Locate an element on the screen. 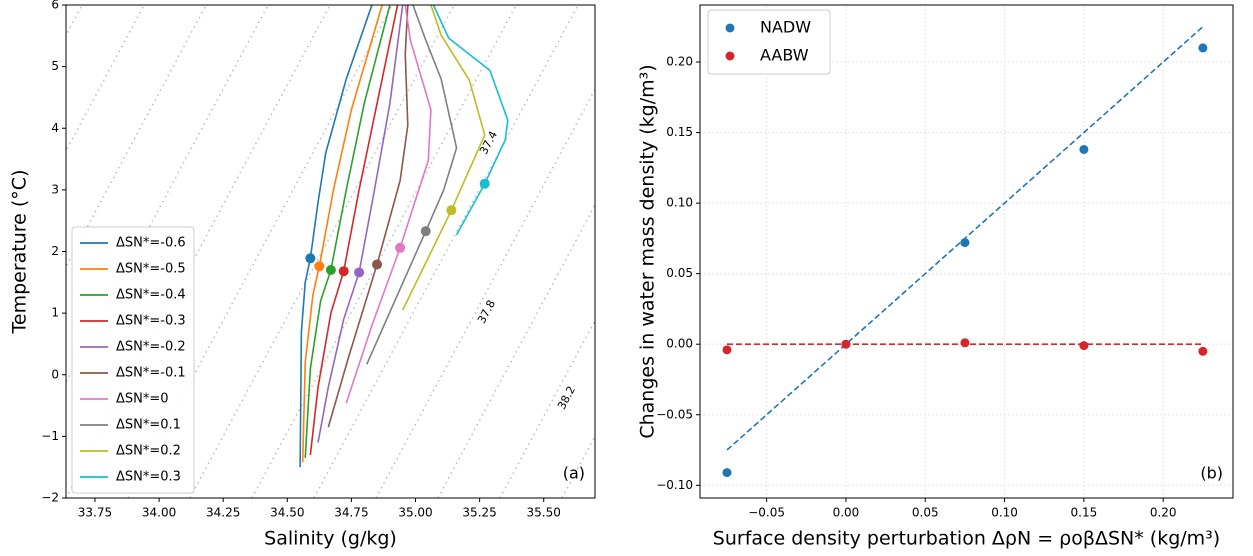  x-tick-label: 35.50 is located at coordinates (544, 513).